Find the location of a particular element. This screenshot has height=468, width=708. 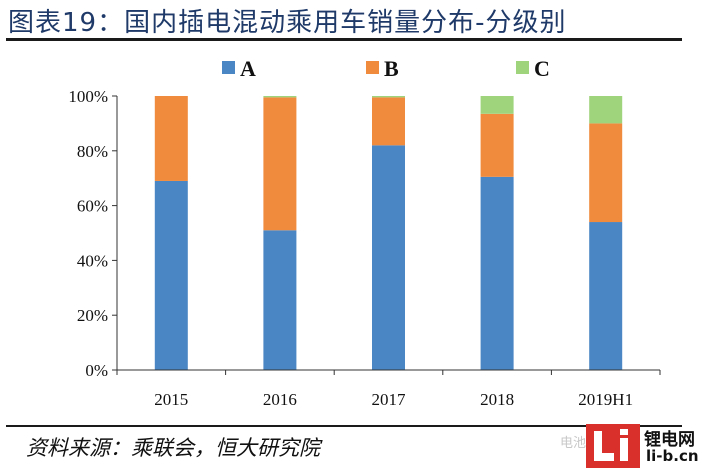

y-tick-label: 40% is located at coordinates (92, 260).